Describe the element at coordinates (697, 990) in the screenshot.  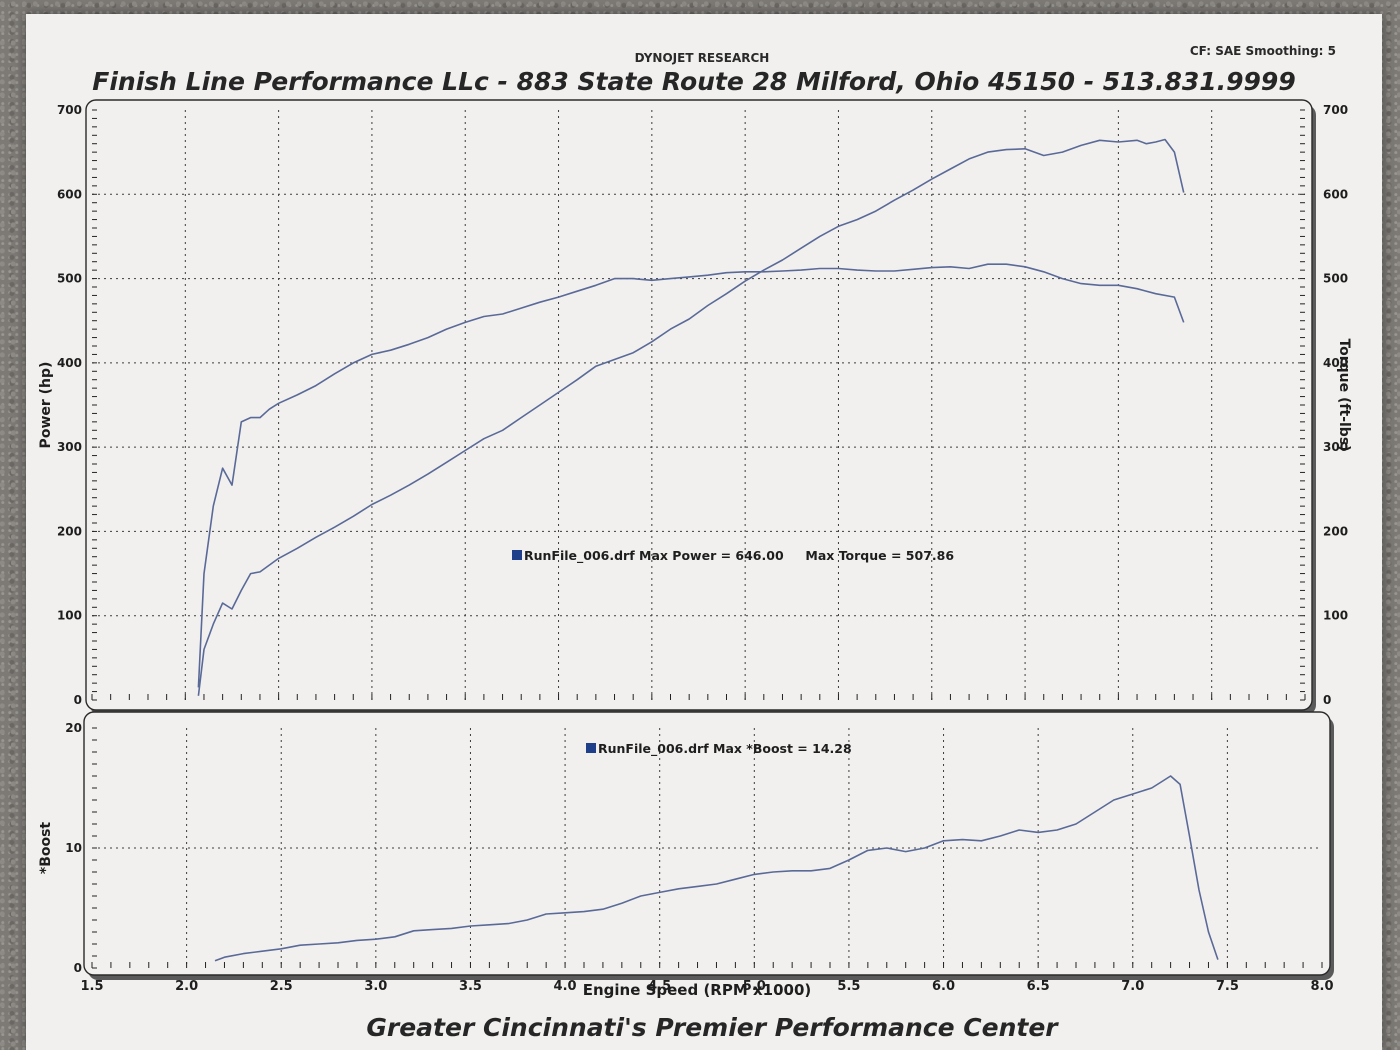
I see `boost-chart-x-axis-label: Engine Speed (RPM x1000)` at that location.